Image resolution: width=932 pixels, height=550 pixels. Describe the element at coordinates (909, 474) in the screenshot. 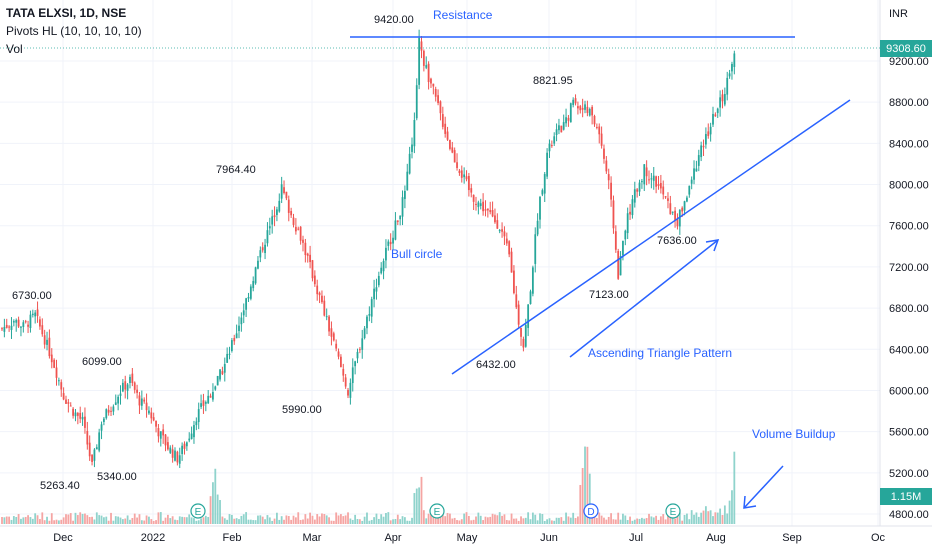

I see `price-tick-label: 5200.00` at that location.